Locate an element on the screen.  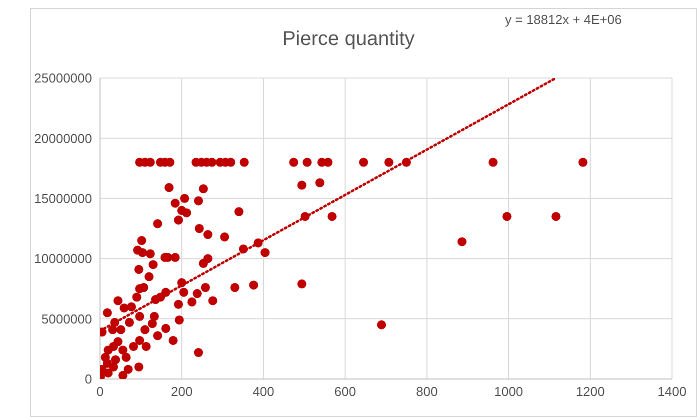
y-tick-label: 10000000 is located at coordinates (63, 258).